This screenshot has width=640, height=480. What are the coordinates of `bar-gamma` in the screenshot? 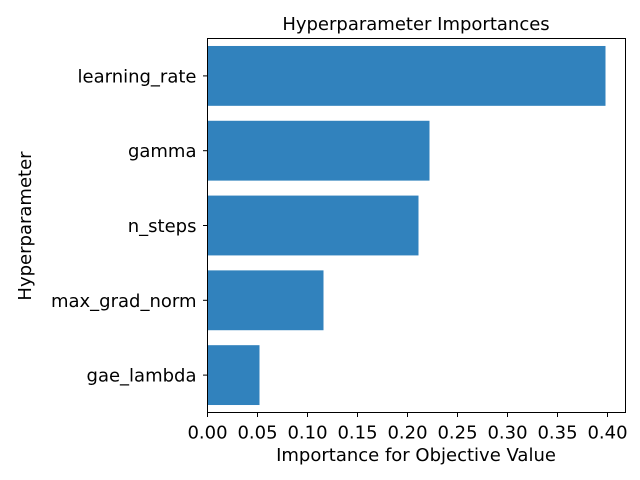 It's located at (318, 150).